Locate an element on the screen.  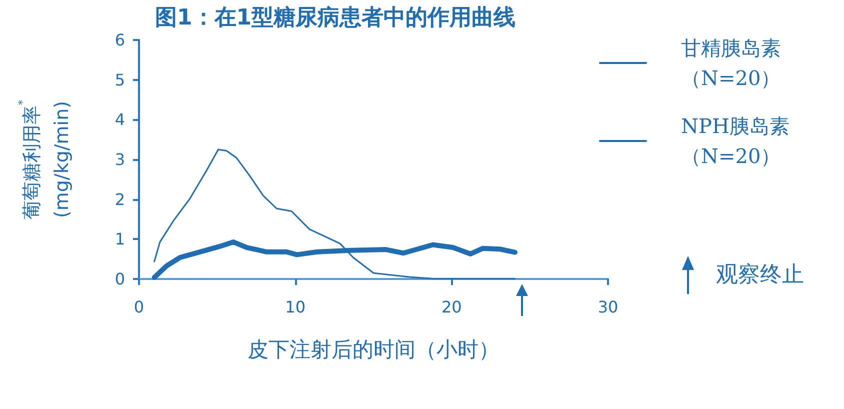
x-tick-label: 10 is located at coordinates (295, 307).